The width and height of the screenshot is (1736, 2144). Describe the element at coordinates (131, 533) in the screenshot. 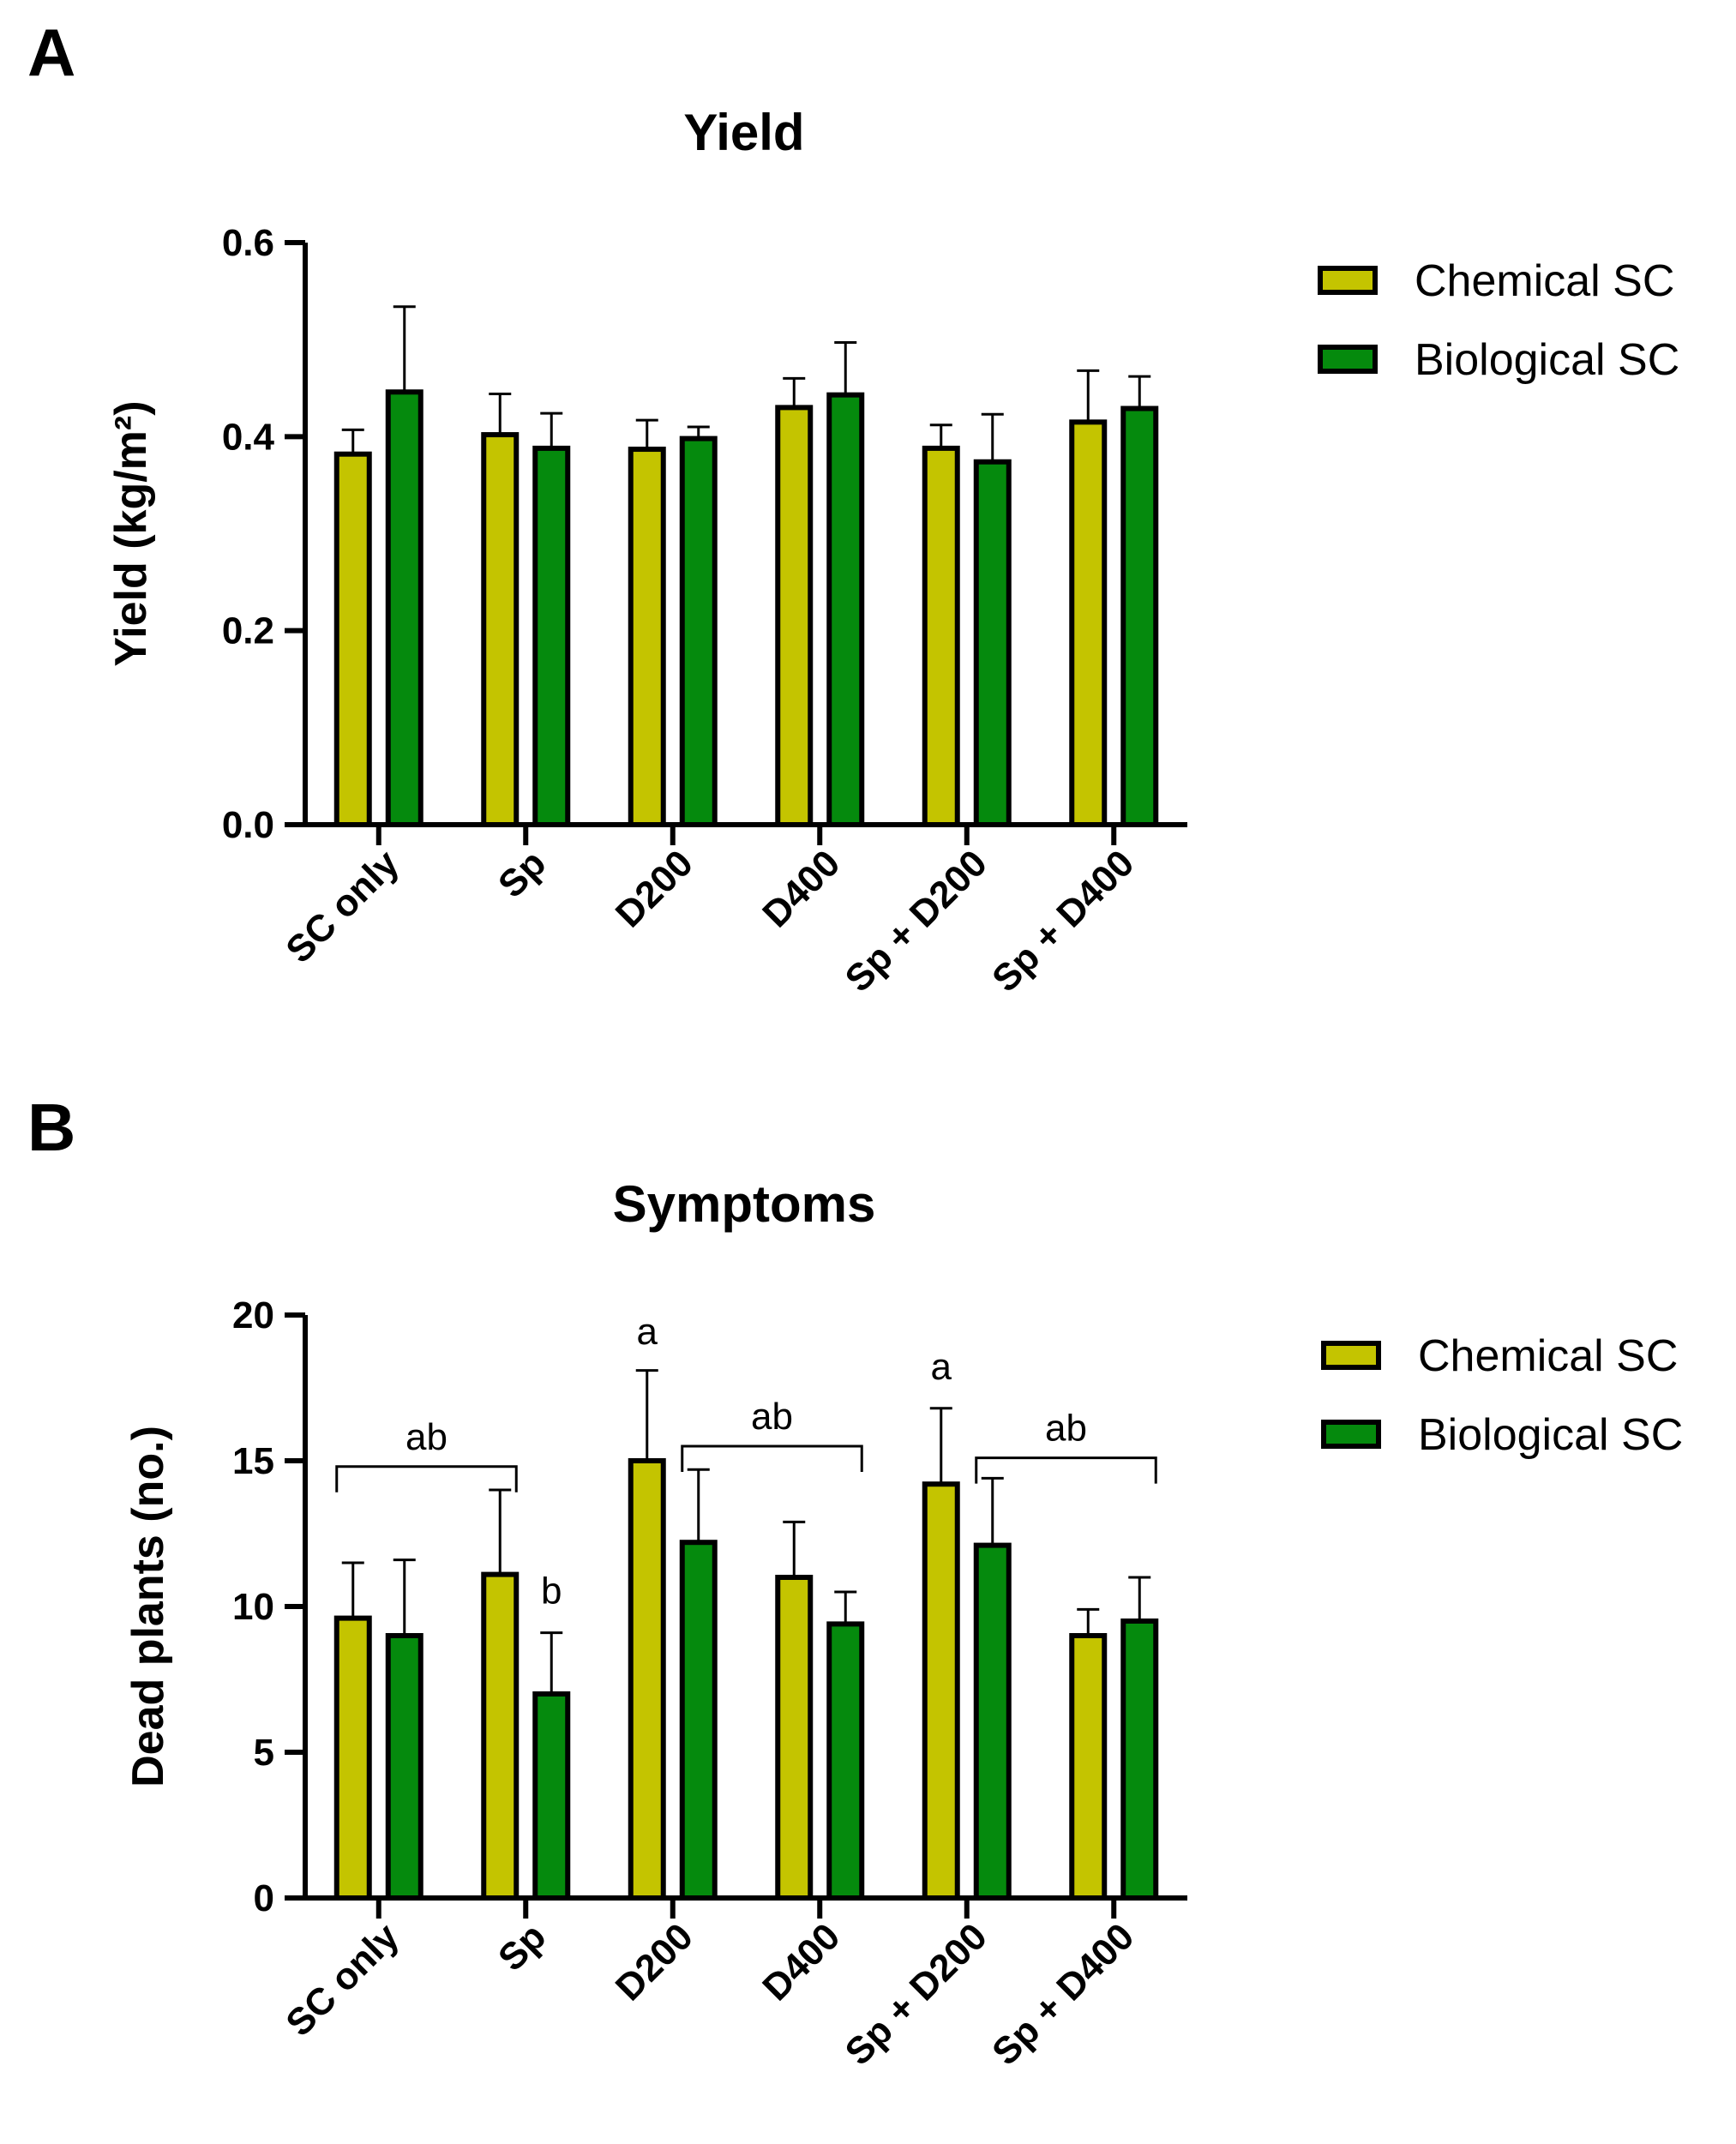

I see `y-axis-label: Yield (kg/m²)` at that location.